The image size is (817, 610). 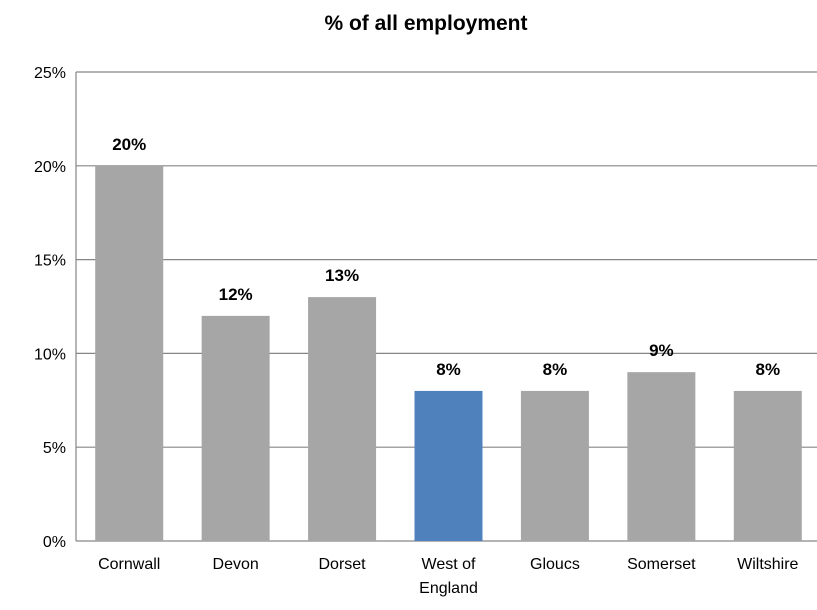 I want to click on category-label: Wiltshire, so click(x=767, y=564).